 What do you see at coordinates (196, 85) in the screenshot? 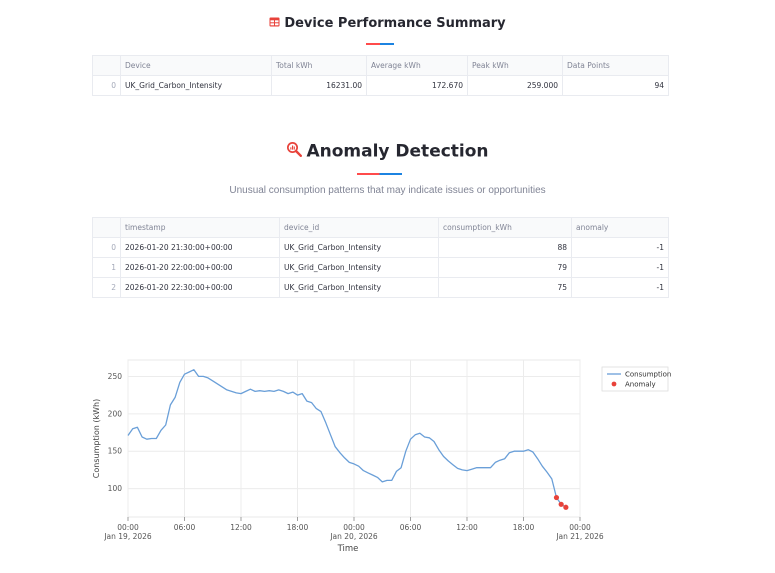
I see `cell-device: UK_Grid_Carbon_Intensity` at bounding box center [196, 85].